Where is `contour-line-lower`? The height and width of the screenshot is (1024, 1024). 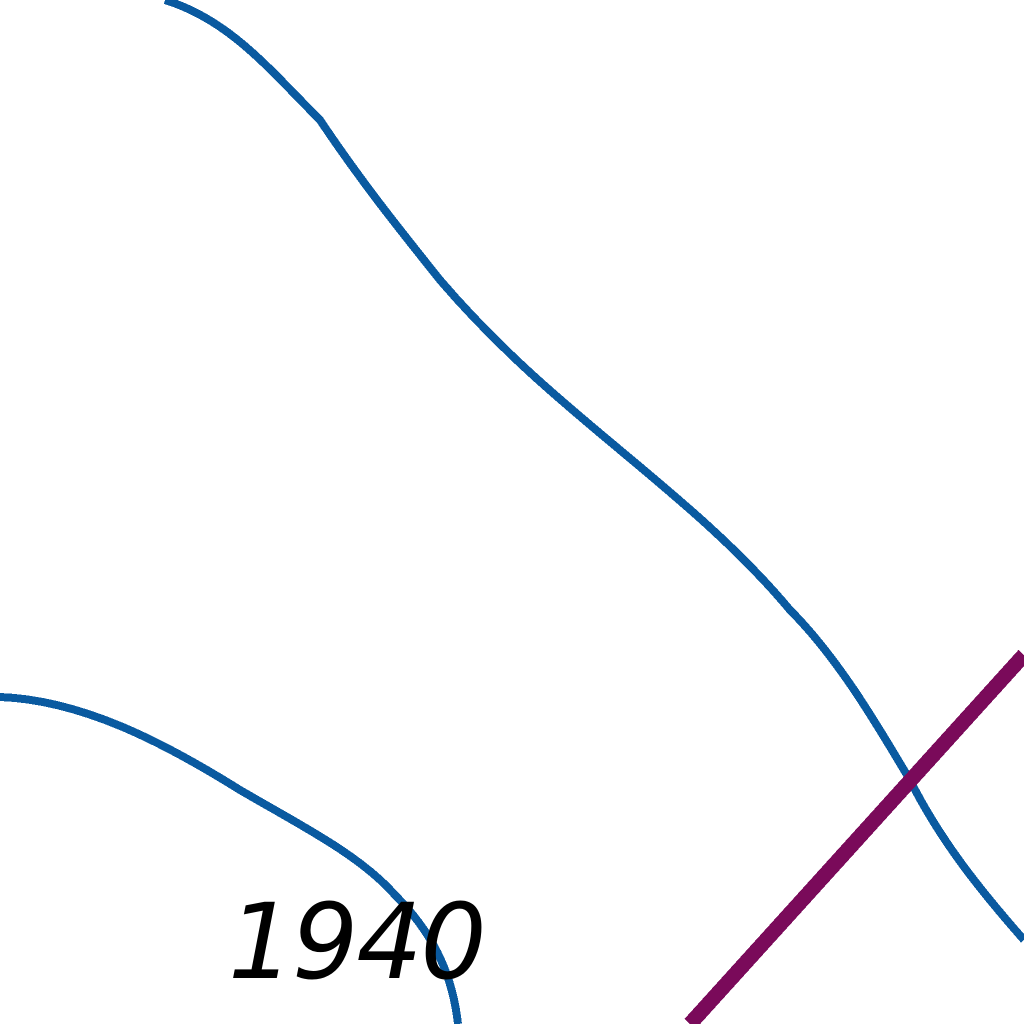
contour-line-lower is located at coordinates (231, 858).